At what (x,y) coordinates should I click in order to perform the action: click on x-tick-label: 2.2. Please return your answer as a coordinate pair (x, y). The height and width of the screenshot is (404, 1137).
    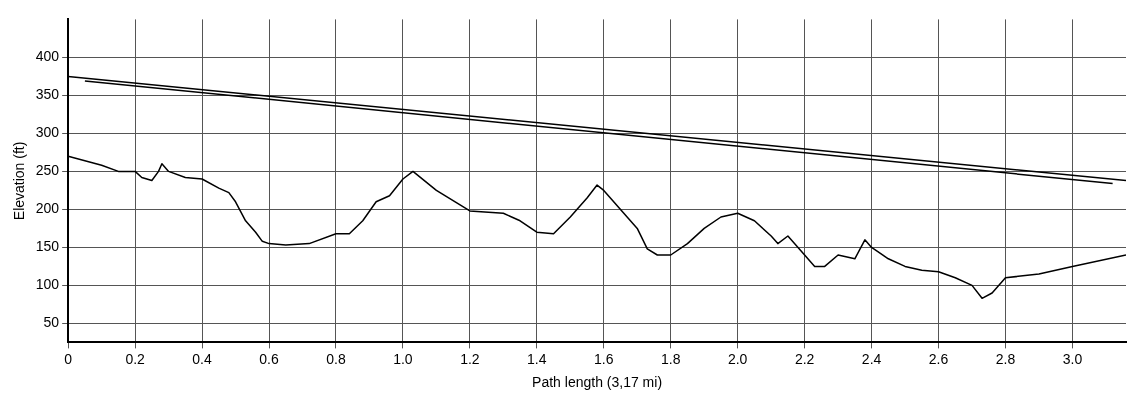
    Looking at the image, I should click on (804, 358).